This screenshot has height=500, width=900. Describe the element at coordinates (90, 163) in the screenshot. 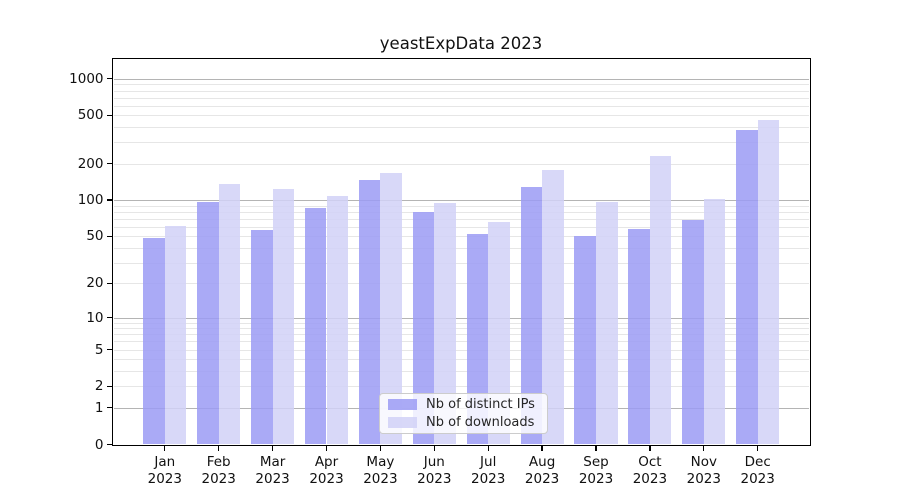

I see `y-tick-label: 200` at that location.